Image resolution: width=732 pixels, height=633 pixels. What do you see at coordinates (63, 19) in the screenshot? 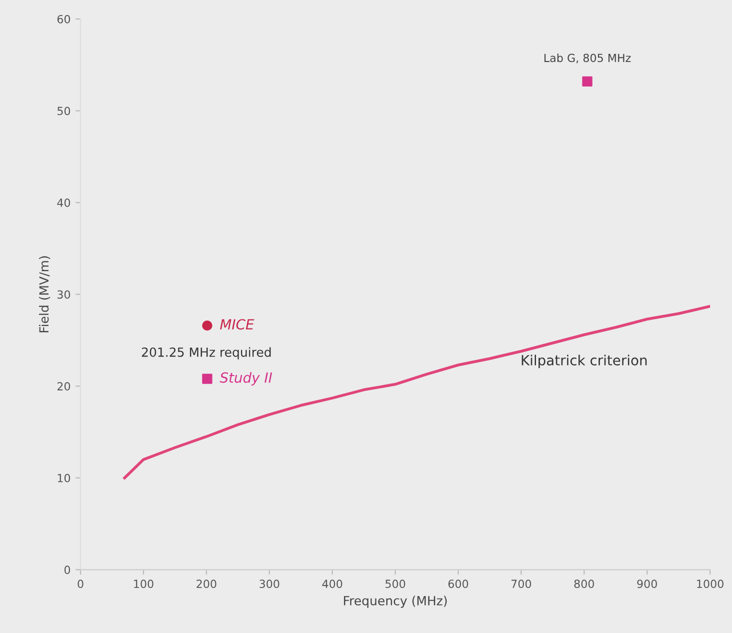
I see `y-tick-label: 60` at bounding box center [63, 19].